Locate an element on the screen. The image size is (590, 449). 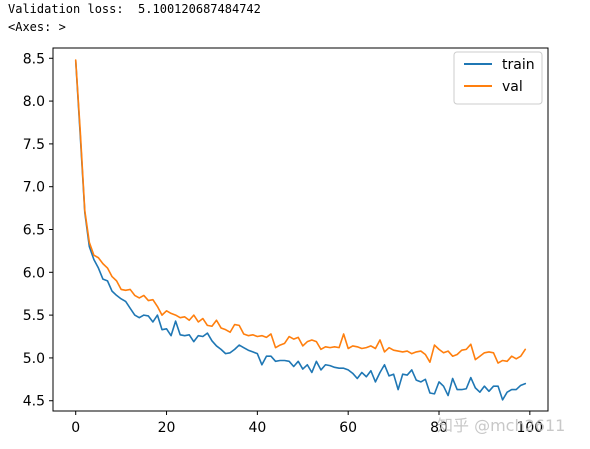
y-tick-label-4.5: 4.5 is located at coordinates (34, 402).